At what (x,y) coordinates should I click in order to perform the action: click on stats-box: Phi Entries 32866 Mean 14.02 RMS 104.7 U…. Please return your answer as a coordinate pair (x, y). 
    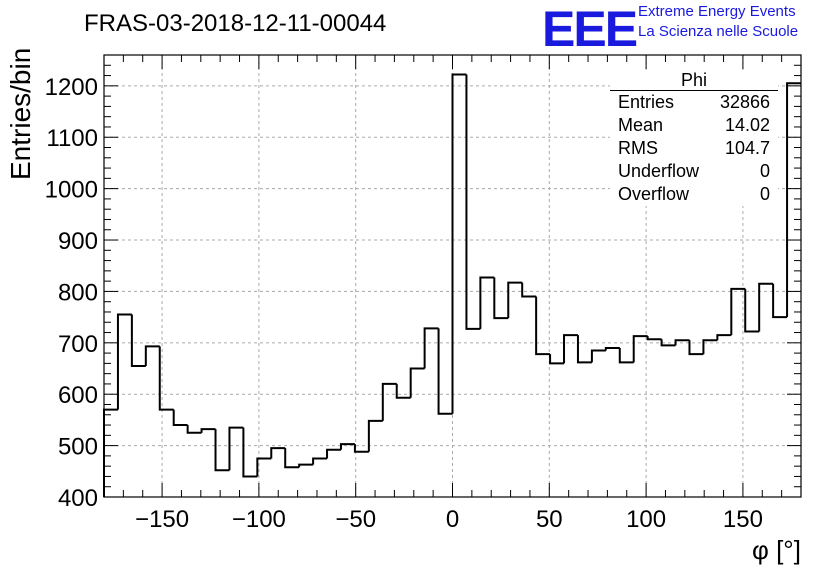
    Looking at the image, I should click on (694, 138).